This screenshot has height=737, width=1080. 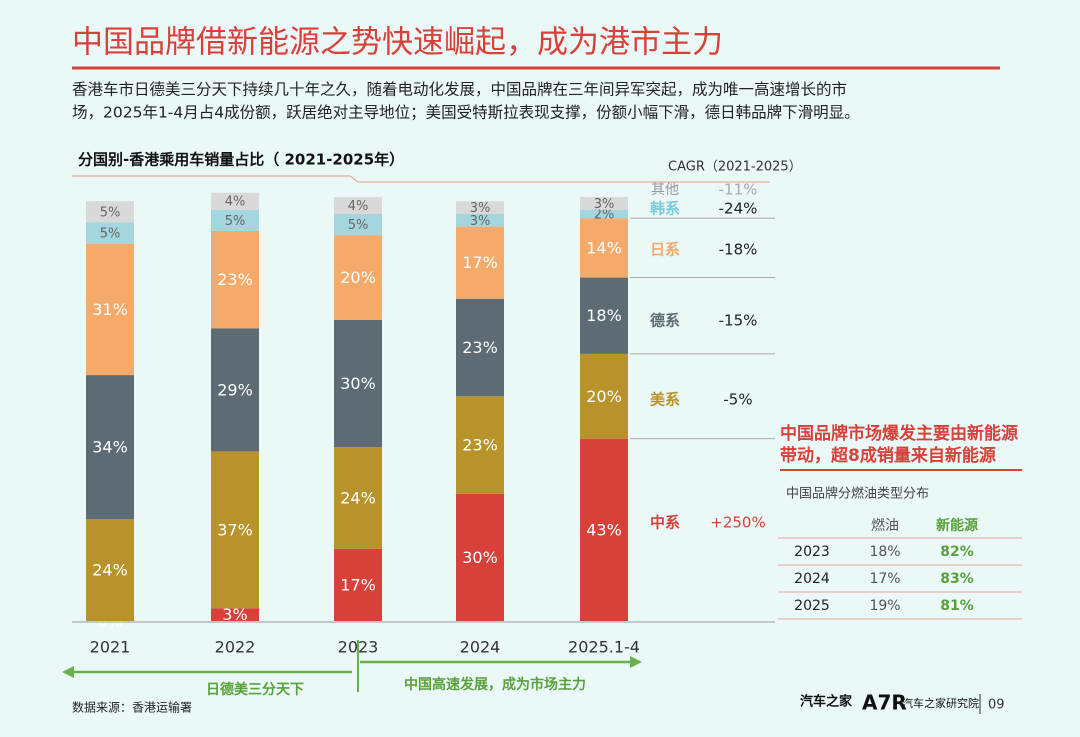 I want to click on data-label: 31%, so click(x=110, y=309).